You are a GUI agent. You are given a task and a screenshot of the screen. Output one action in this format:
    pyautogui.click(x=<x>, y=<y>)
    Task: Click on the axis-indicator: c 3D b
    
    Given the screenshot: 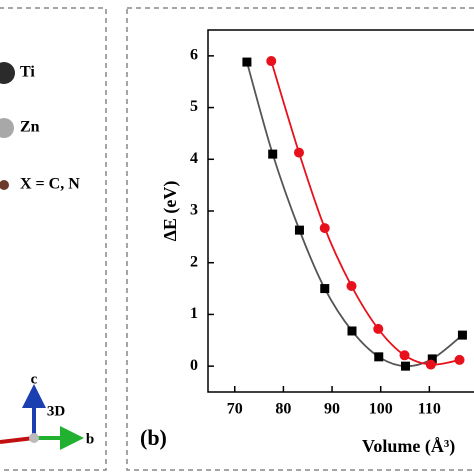 What is the action you would take?
    pyautogui.click(x=47, y=410)
    